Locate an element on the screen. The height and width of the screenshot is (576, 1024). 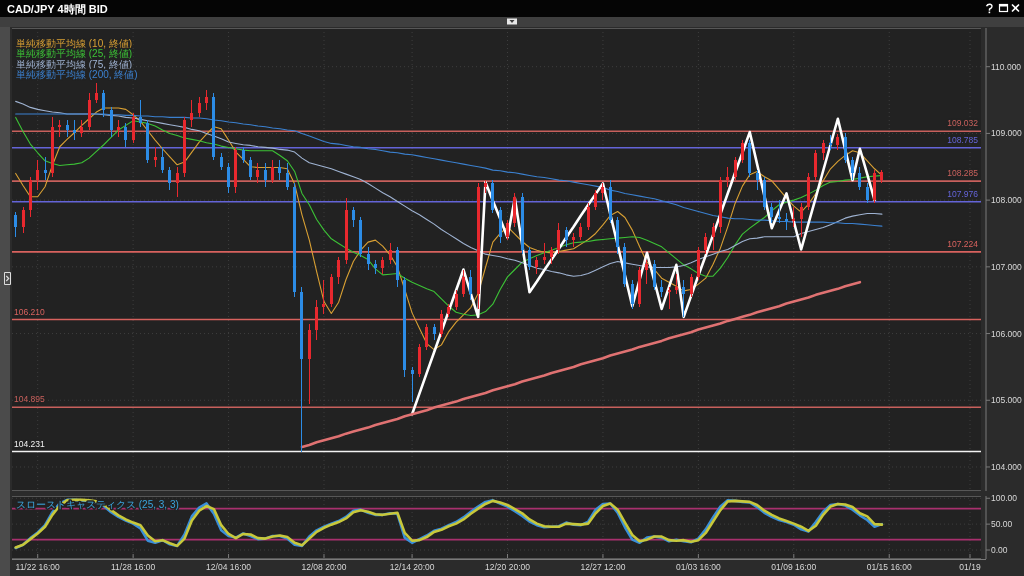
x-tick-label: 01/03 16:00 is located at coordinates (698, 567).